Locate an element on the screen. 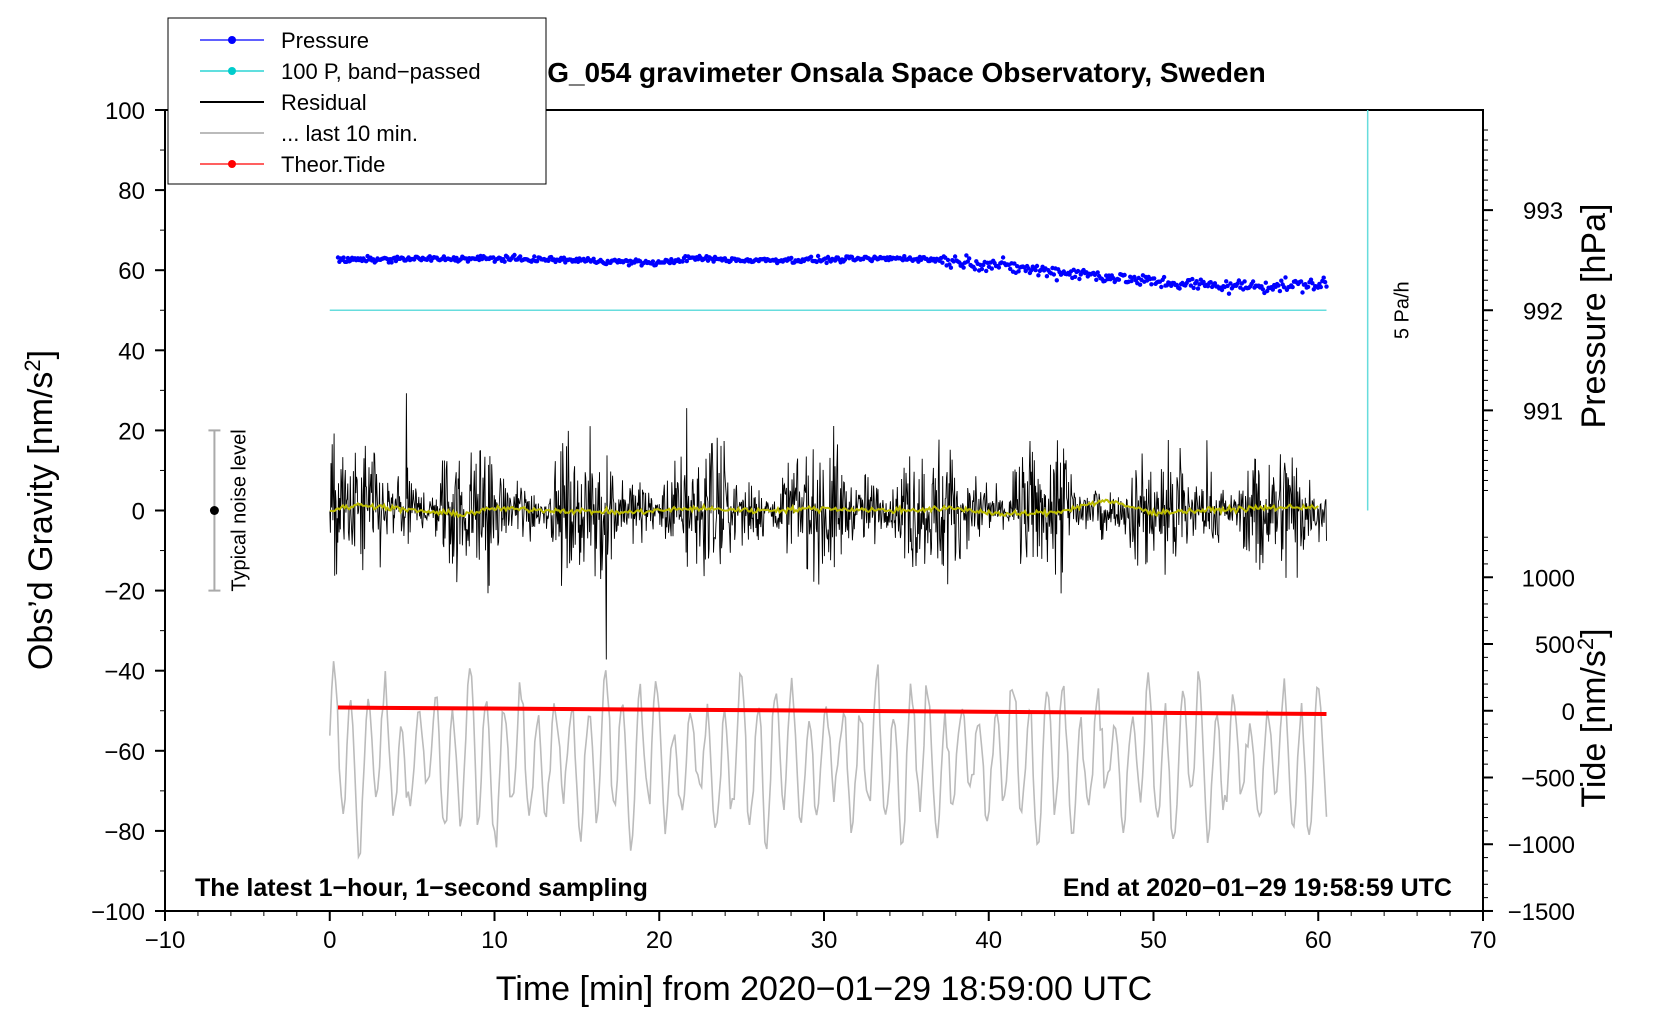  y-tick-label: −100 is located at coordinates (118, 912).